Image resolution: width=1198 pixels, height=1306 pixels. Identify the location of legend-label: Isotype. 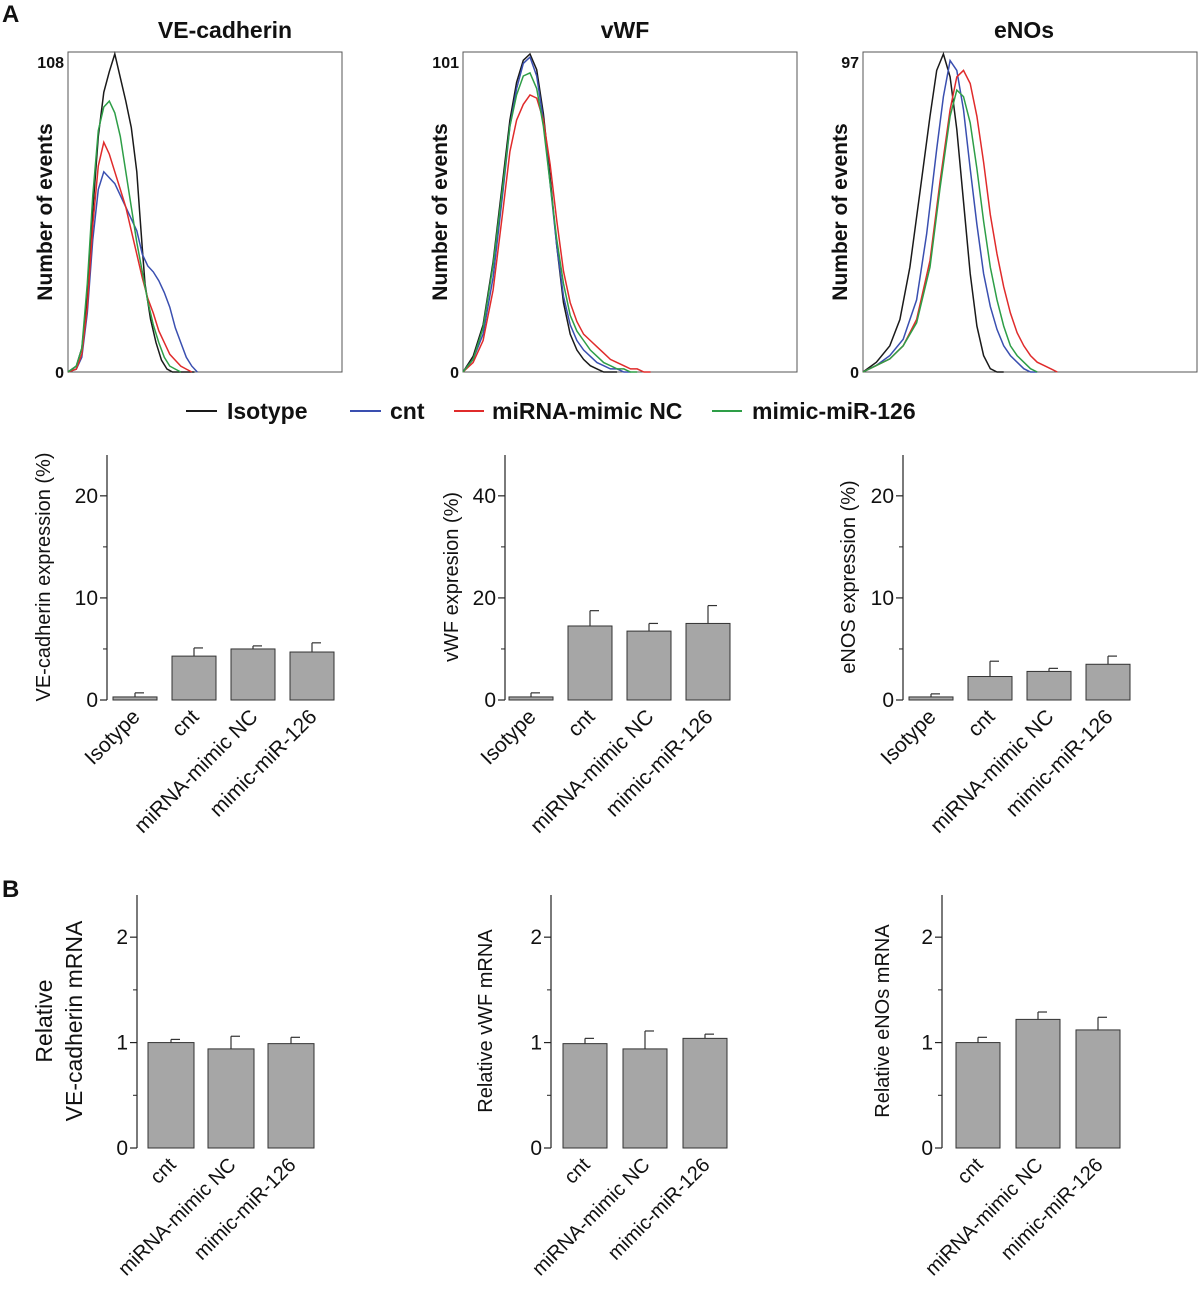
(267, 411).